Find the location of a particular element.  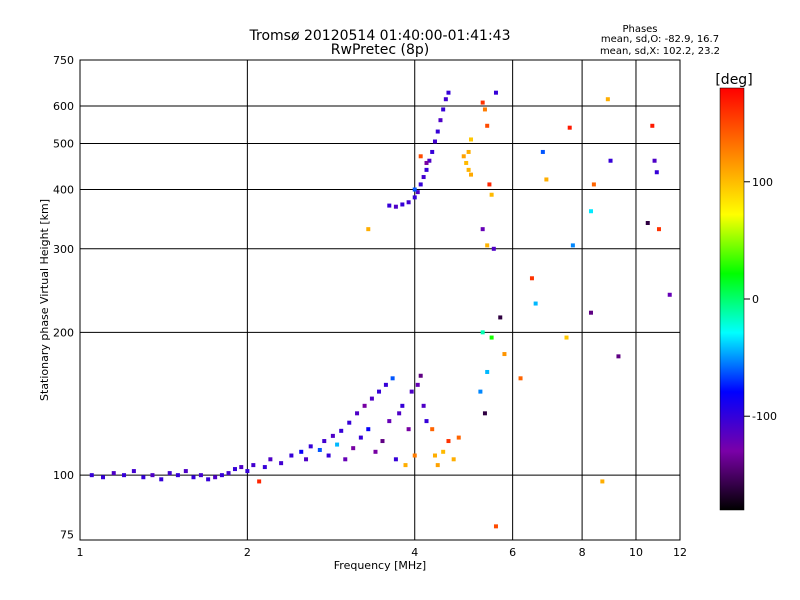

y-tick-label: 750 is located at coordinates (63, 60).